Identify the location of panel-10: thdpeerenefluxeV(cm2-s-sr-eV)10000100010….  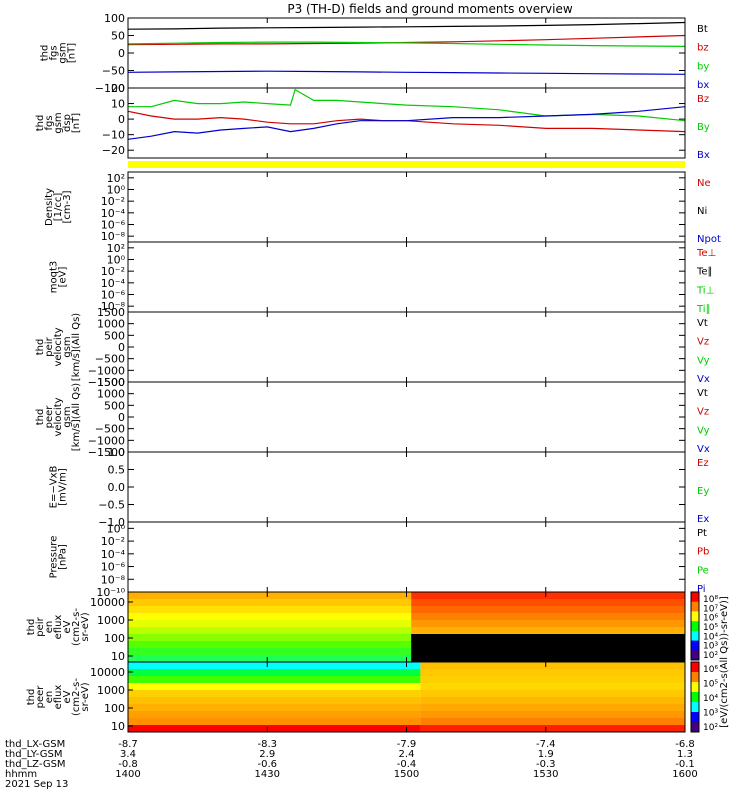
(356, 697).